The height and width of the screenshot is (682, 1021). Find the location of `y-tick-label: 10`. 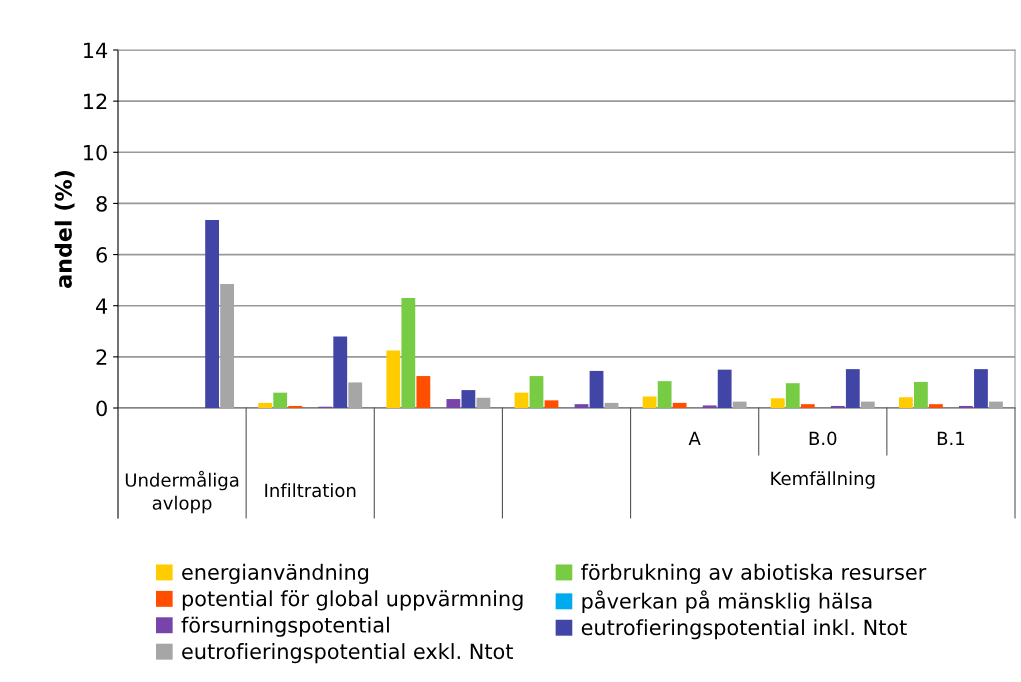

y-tick-label: 10 is located at coordinates (95, 152).